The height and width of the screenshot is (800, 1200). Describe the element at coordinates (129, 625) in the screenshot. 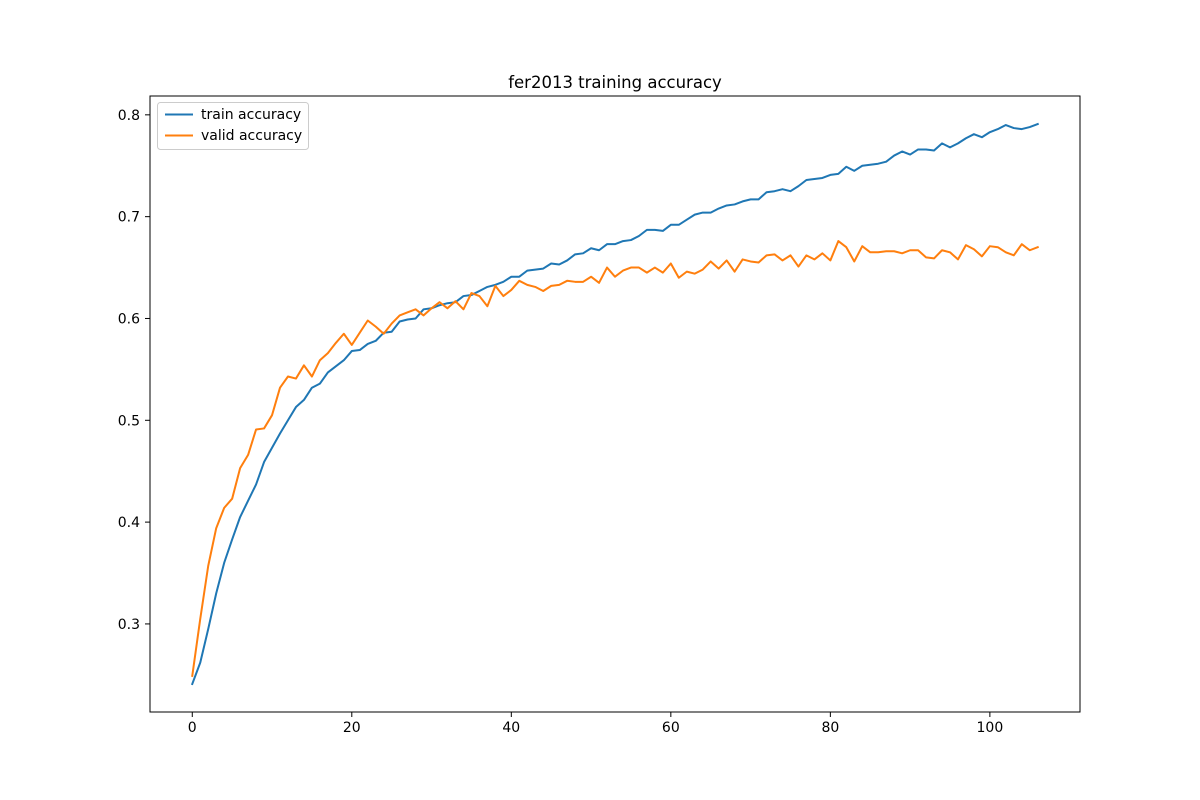

I see `y-tick-label: 0.3` at that location.